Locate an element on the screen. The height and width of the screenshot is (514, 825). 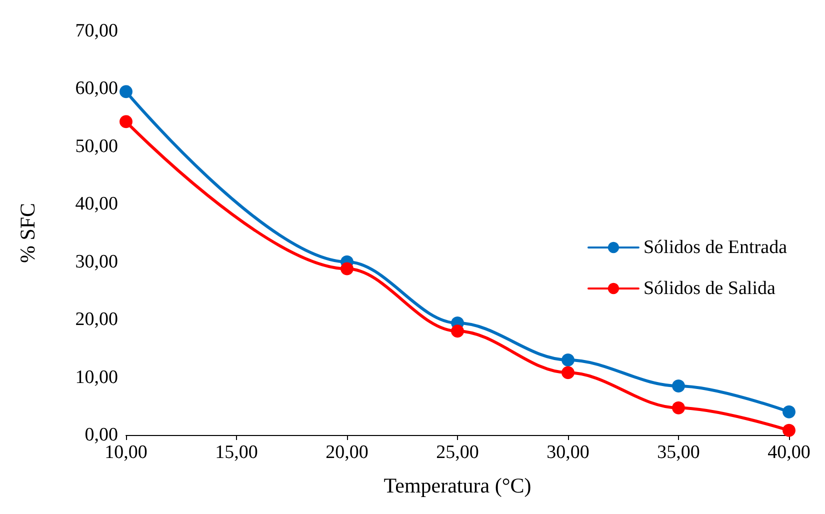
y-tick-label: 10,00 is located at coordinates (96, 377).